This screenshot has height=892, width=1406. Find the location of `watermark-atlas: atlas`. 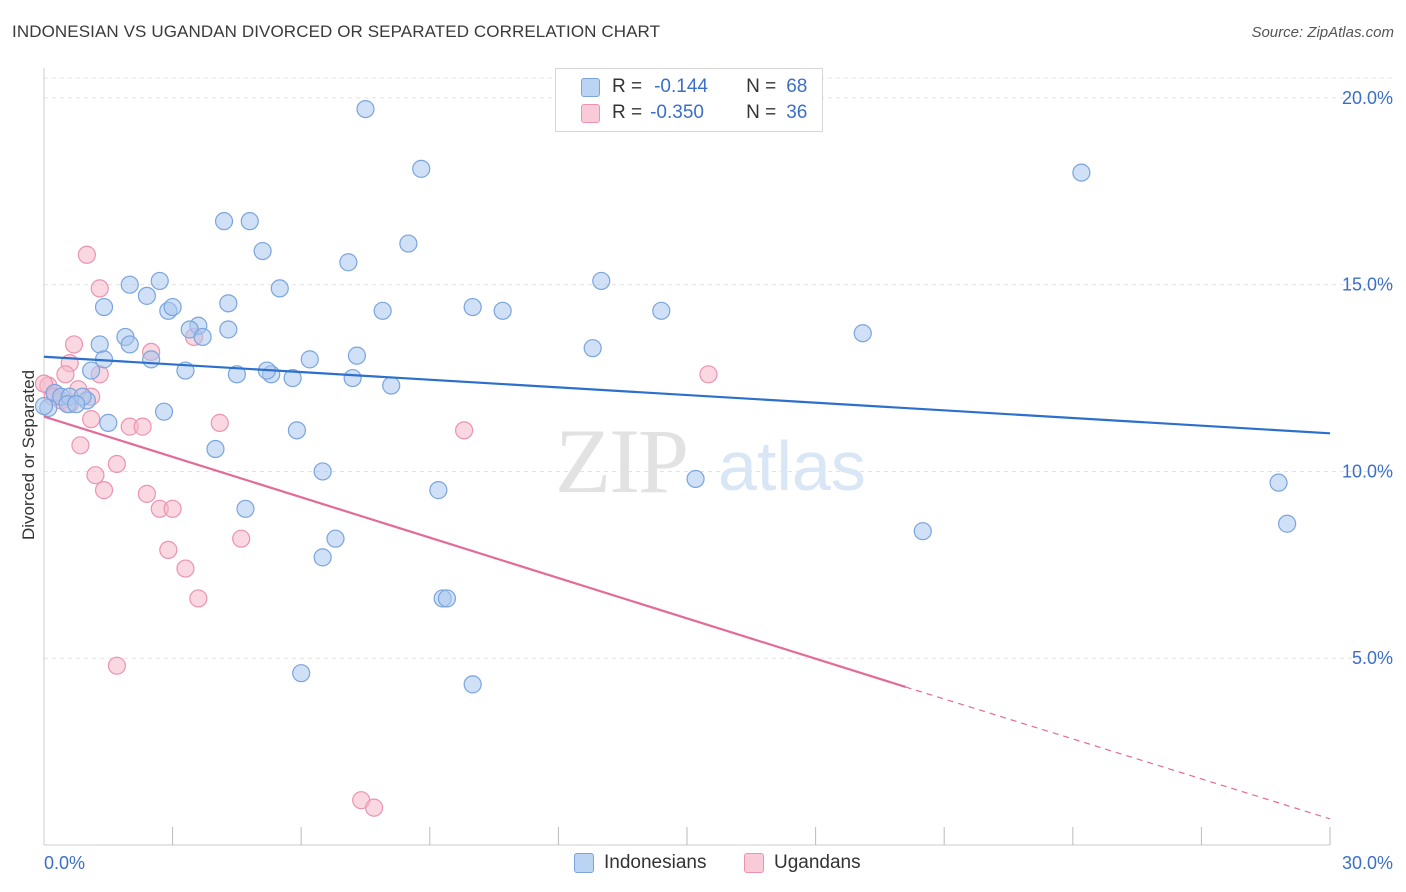

watermark-atlas: atlas is located at coordinates (792, 466).